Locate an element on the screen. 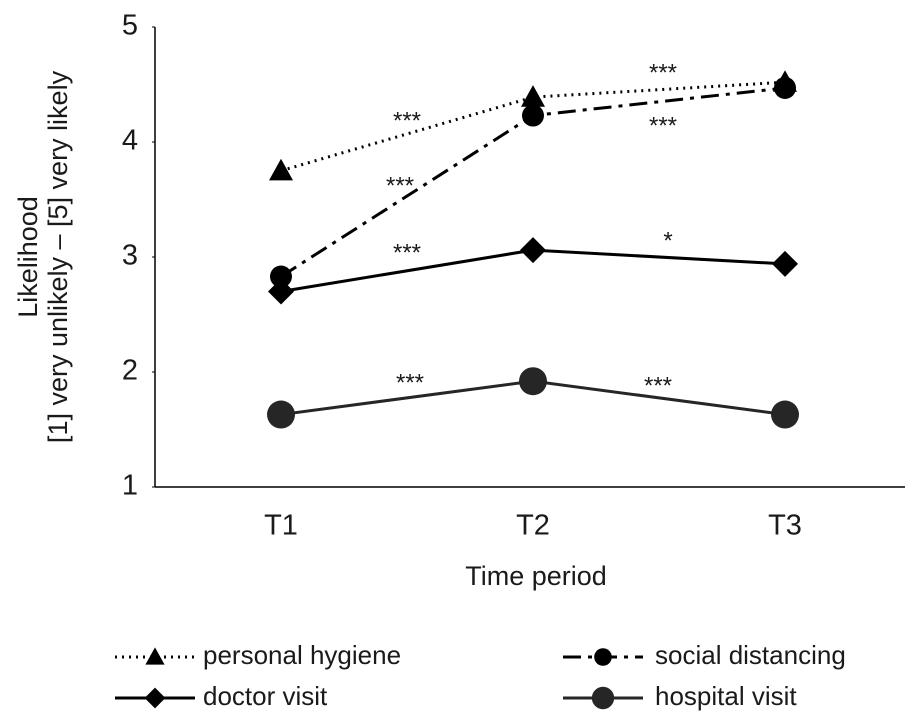  y-axis-title-line: [1] very unlikely – [5] very likely is located at coordinates (58, 256).